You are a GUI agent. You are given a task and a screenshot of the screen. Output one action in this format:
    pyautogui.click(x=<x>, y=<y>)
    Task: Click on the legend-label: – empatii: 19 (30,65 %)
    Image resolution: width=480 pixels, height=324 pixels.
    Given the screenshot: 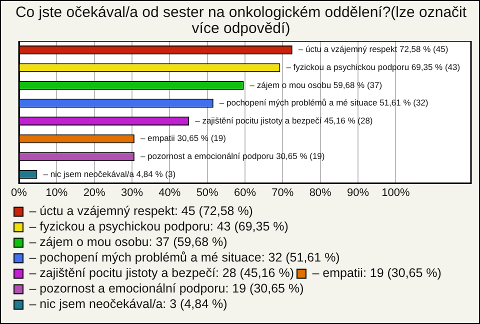 What is the action you would take?
    pyautogui.click(x=377, y=273)
    